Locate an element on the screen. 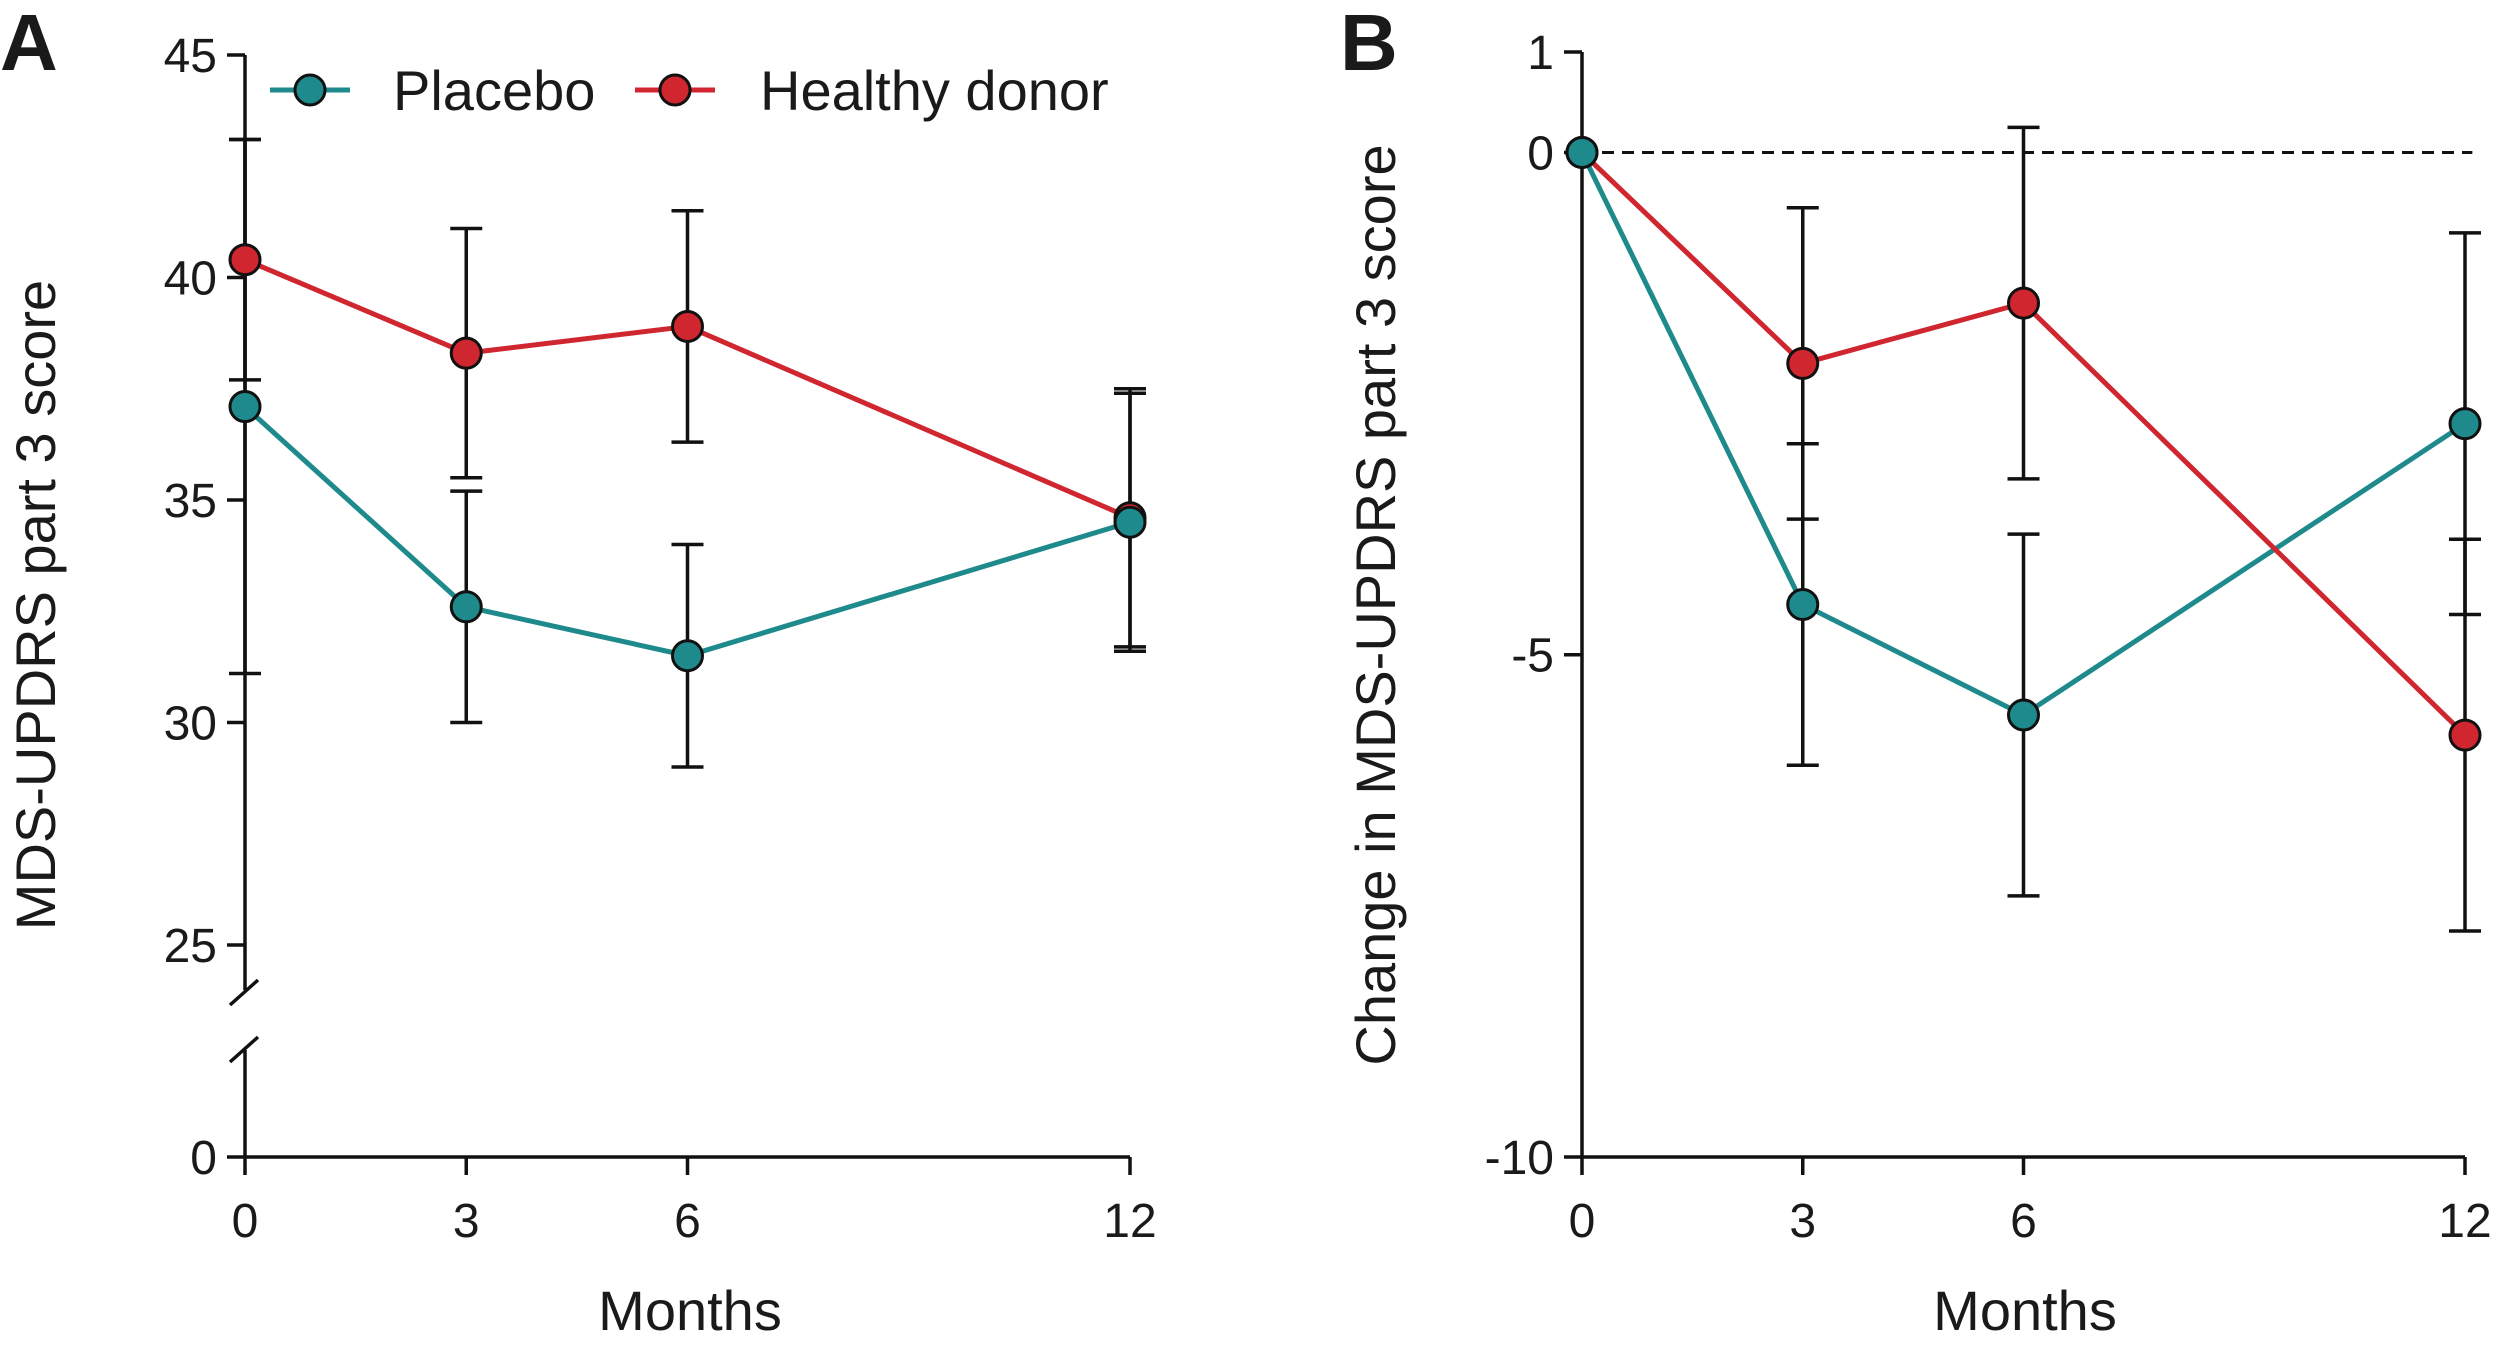 This screenshot has height=1350, width=2494. b-y-tick-label: 0 is located at coordinates (1540, 153).